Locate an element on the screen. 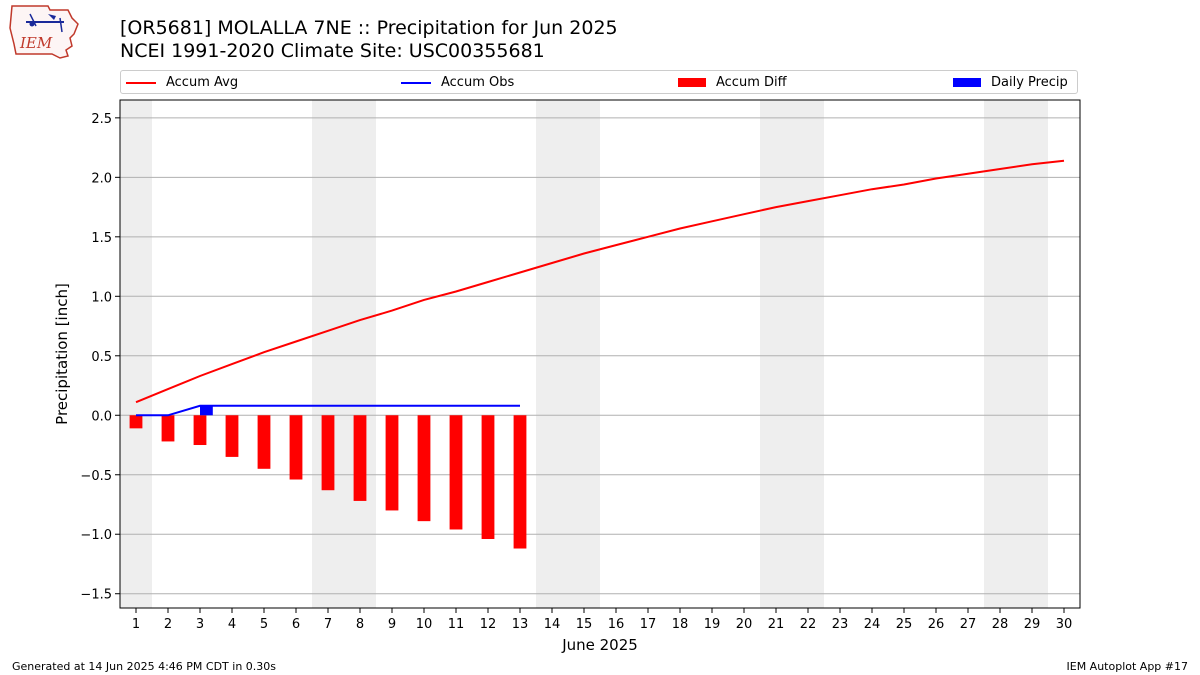 This screenshot has width=1200, height=675. x-tick-label: 27 is located at coordinates (968, 624).